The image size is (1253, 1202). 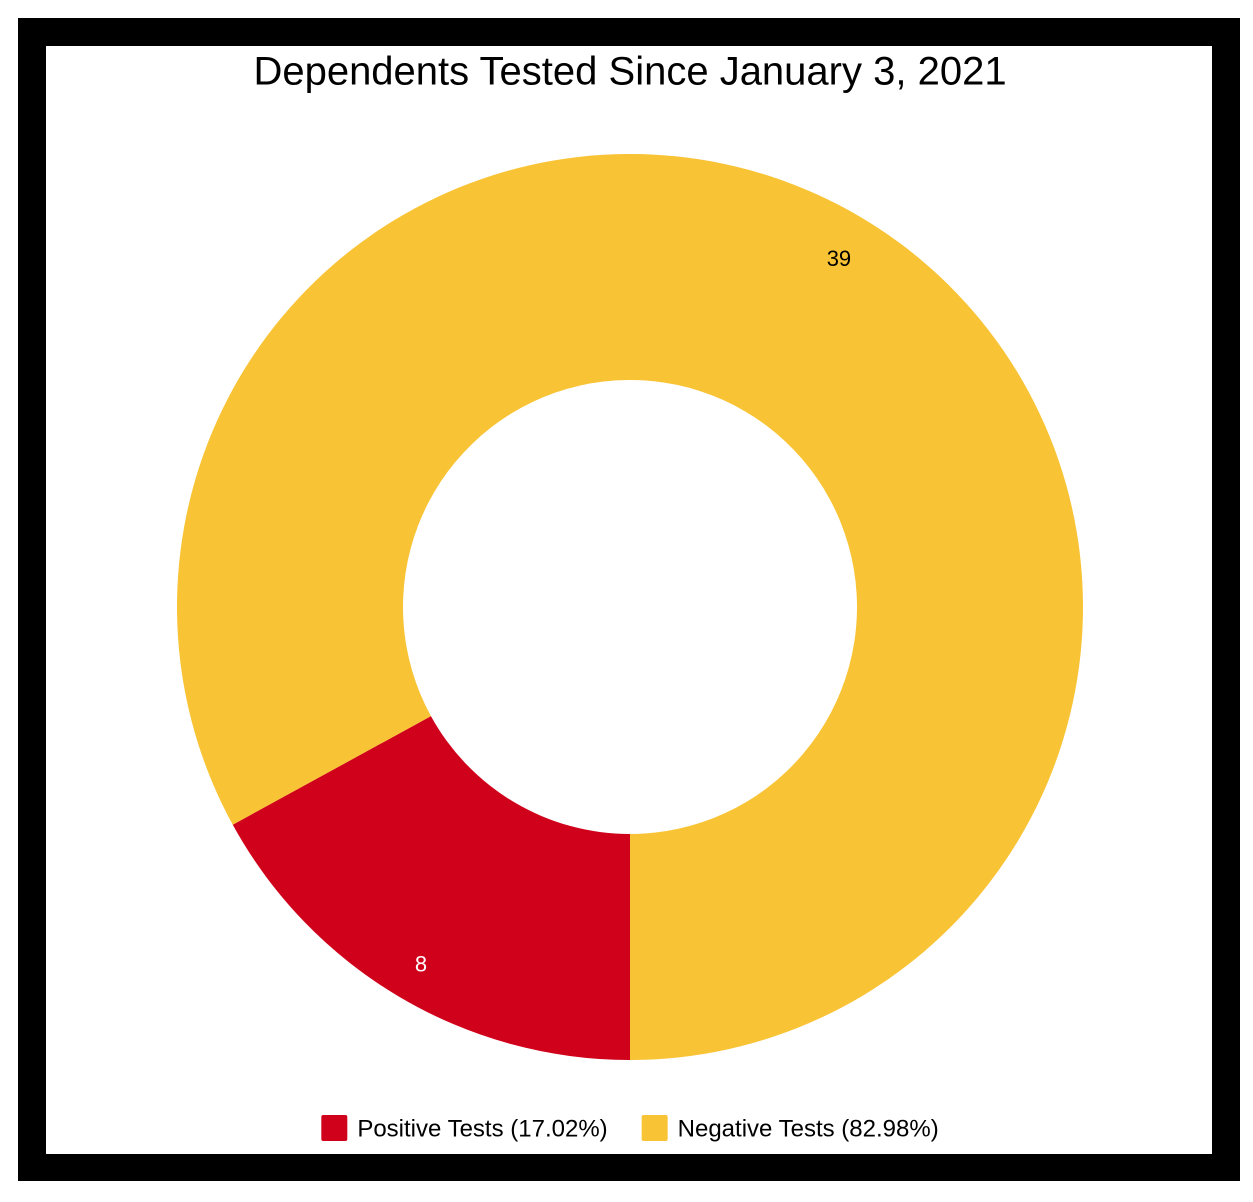 What do you see at coordinates (421, 964) in the screenshot?
I see `data-label: 8` at bounding box center [421, 964].